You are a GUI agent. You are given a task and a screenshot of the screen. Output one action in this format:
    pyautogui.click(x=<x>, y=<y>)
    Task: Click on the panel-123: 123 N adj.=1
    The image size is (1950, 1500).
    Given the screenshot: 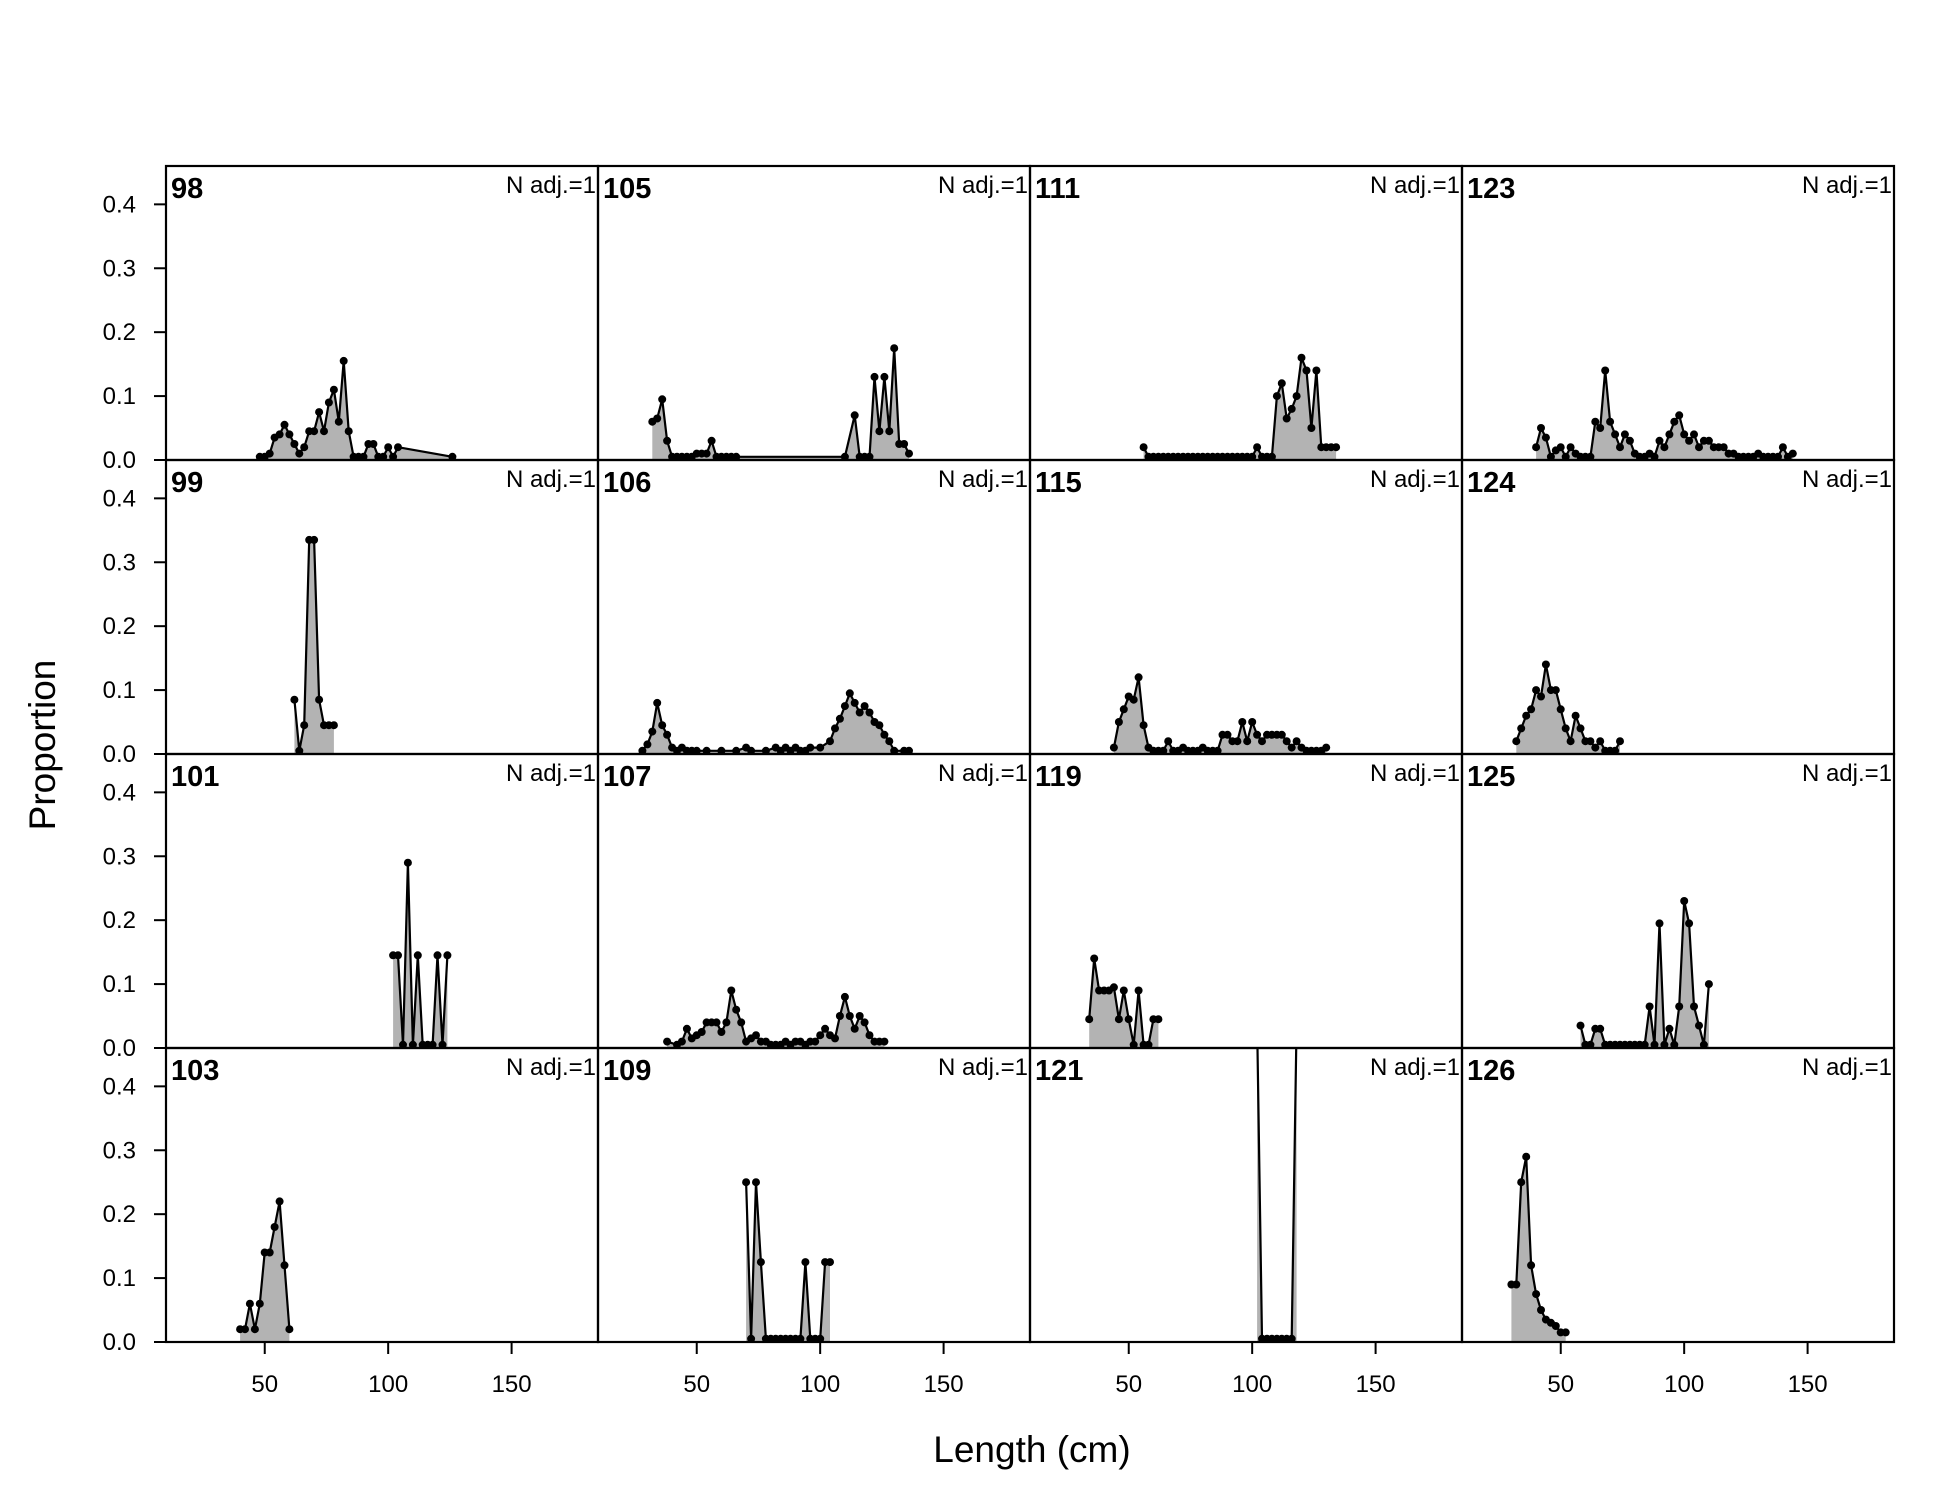 What is the action you would take?
    pyautogui.click(x=1678, y=313)
    